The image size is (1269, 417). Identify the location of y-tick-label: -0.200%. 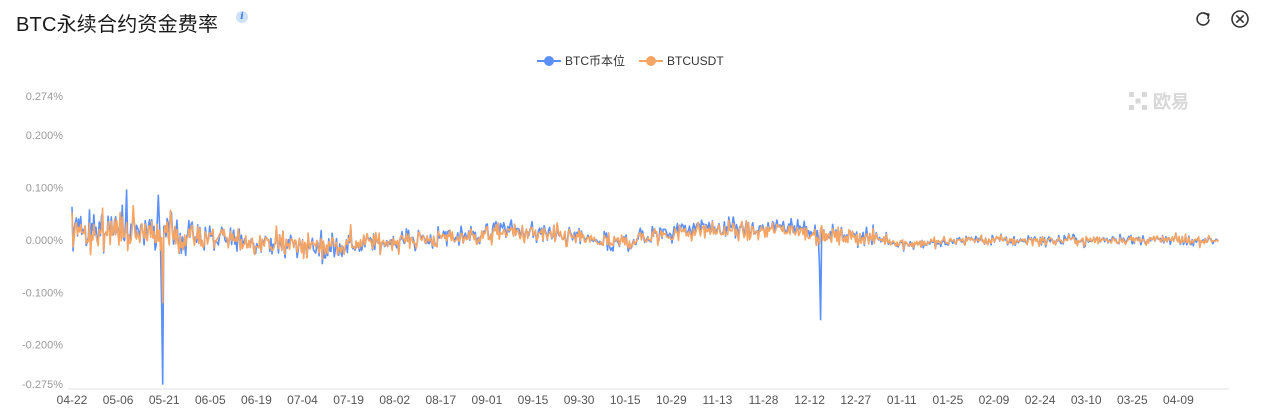
(42, 346).